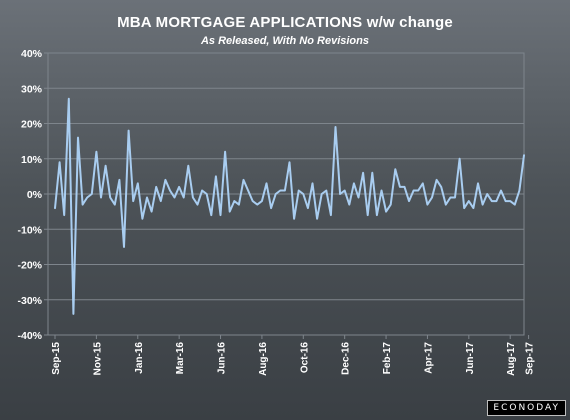 This screenshot has height=420, width=570. What do you see at coordinates (97, 359) in the screenshot?
I see `x-tick-label: Nov-15` at bounding box center [97, 359].